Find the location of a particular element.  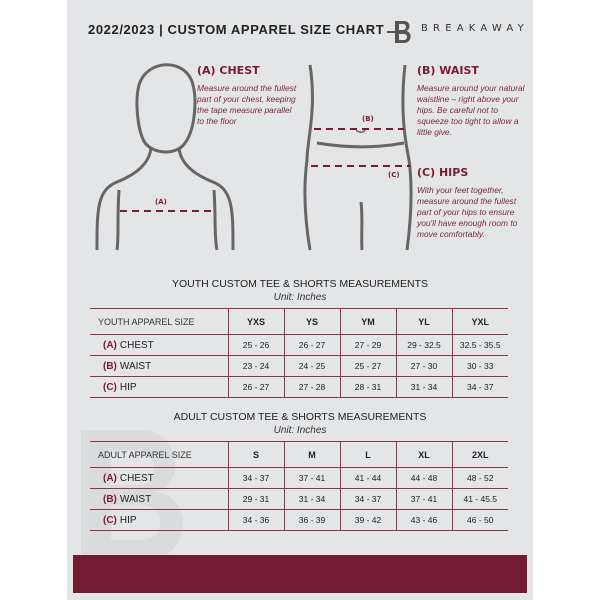

measurement-cell: 41 - 45.5 is located at coordinates (479, 499).